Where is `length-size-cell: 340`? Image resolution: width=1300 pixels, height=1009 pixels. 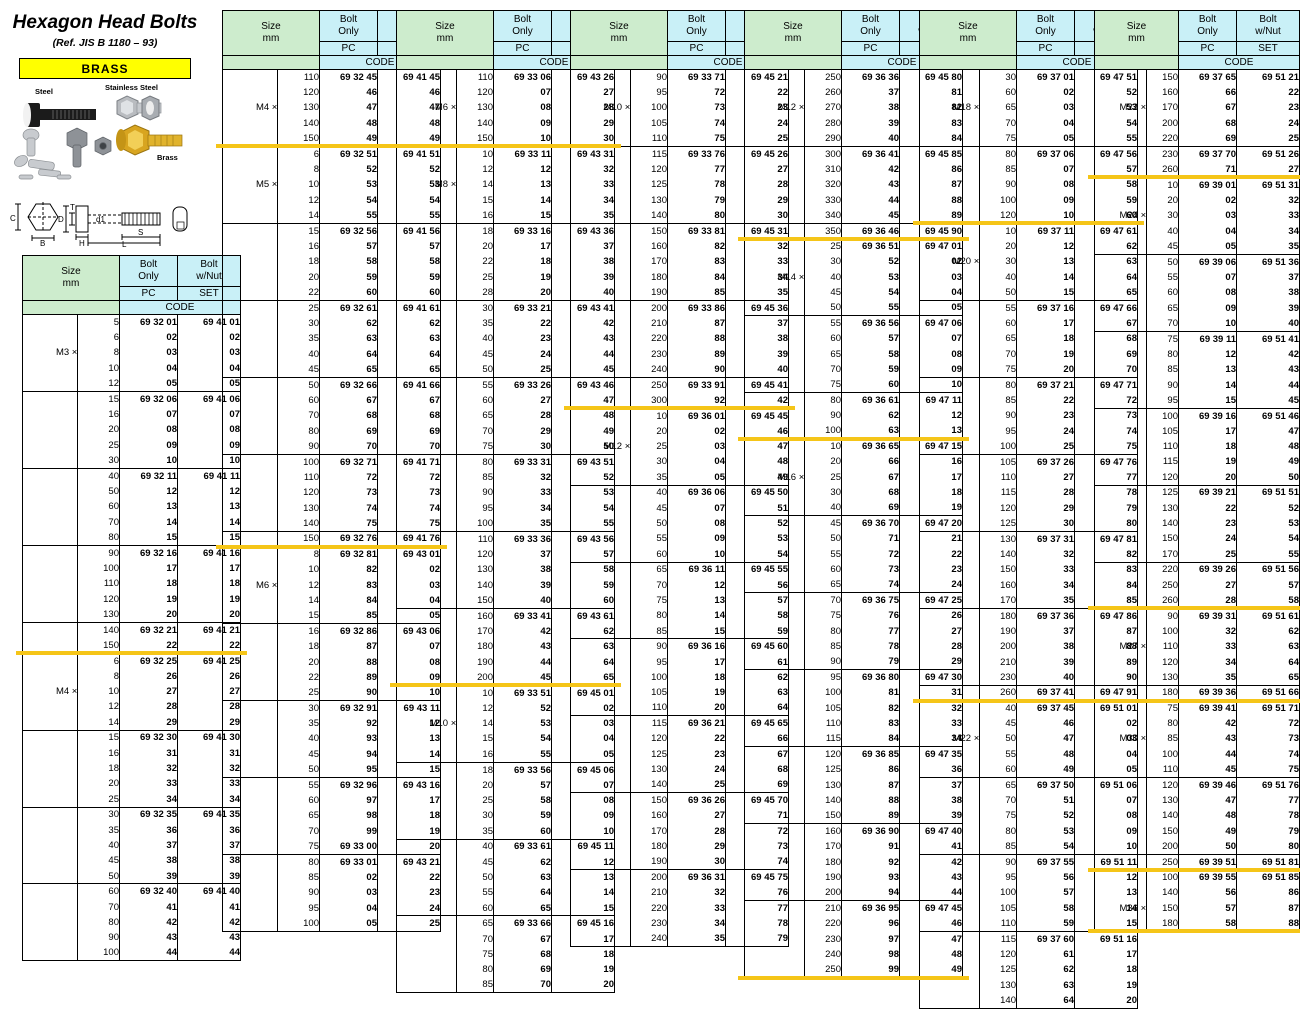 length-size-cell: 340 is located at coordinates (823, 216).